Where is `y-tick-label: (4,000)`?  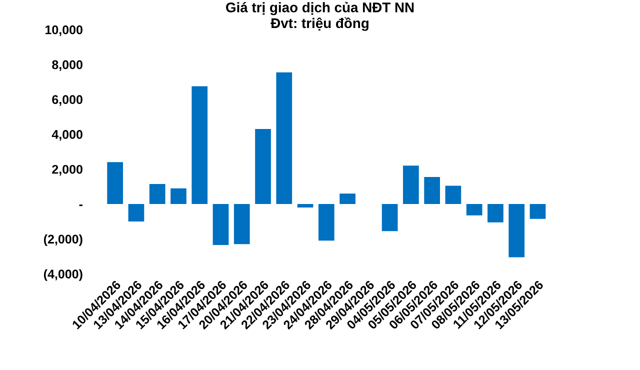
y-tick-label: (4,000) is located at coordinates (63, 275).